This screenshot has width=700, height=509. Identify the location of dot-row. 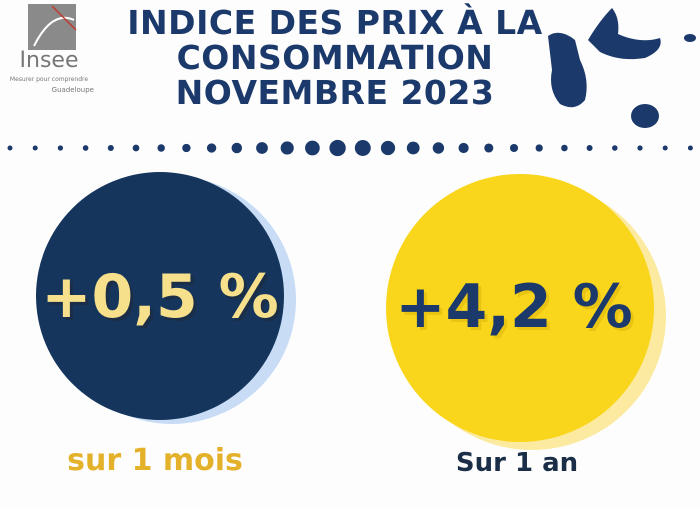
(350, 148).